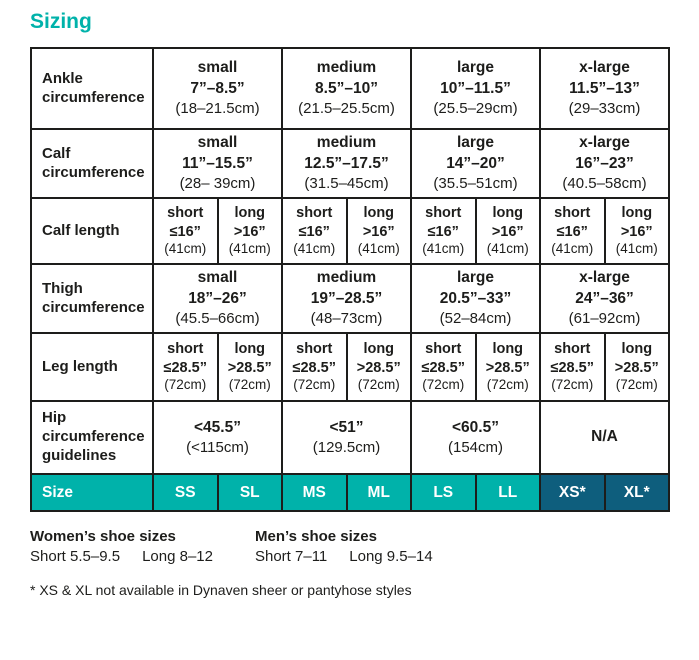 The height and width of the screenshot is (660, 699). Describe the element at coordinates (604, 278) in the screenshot. I see `size-name: x-large` at that location.